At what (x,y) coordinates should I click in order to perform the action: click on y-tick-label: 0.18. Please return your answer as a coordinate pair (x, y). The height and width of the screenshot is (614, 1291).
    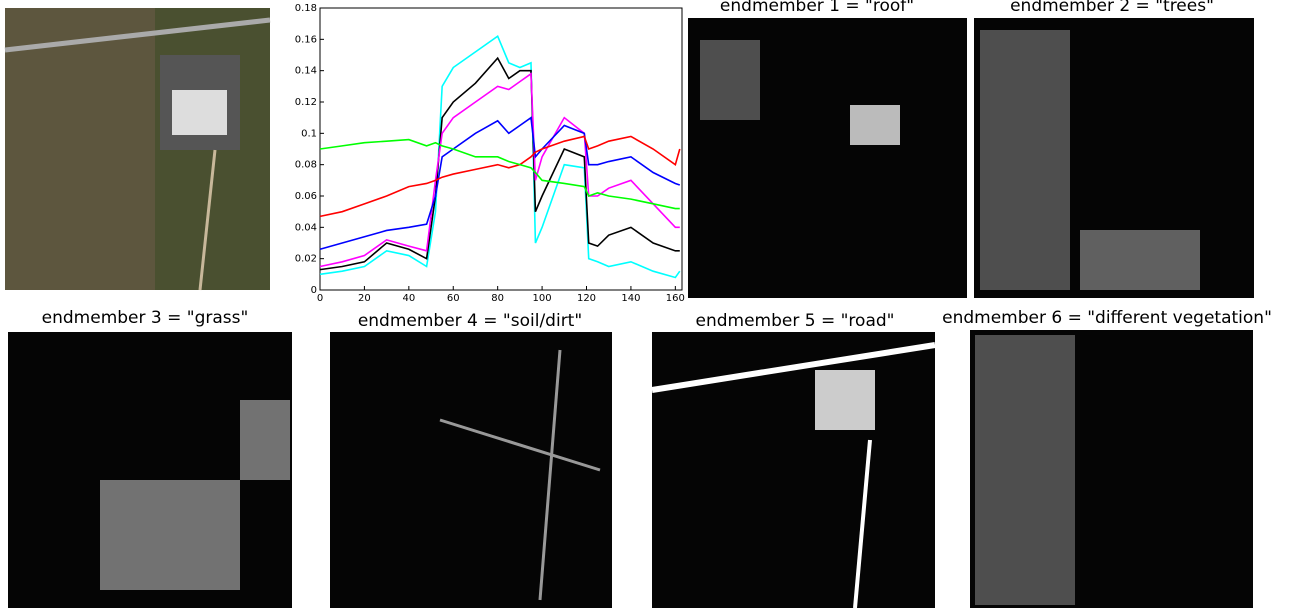
    Looking at the image, I should click on (306, 8).